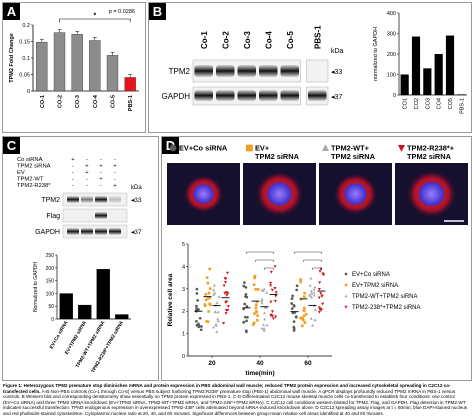  Describe the element at coordinates (317, 71) in the screenshot. I see `panel-b-tpm2-membrane-pbs` at that location.